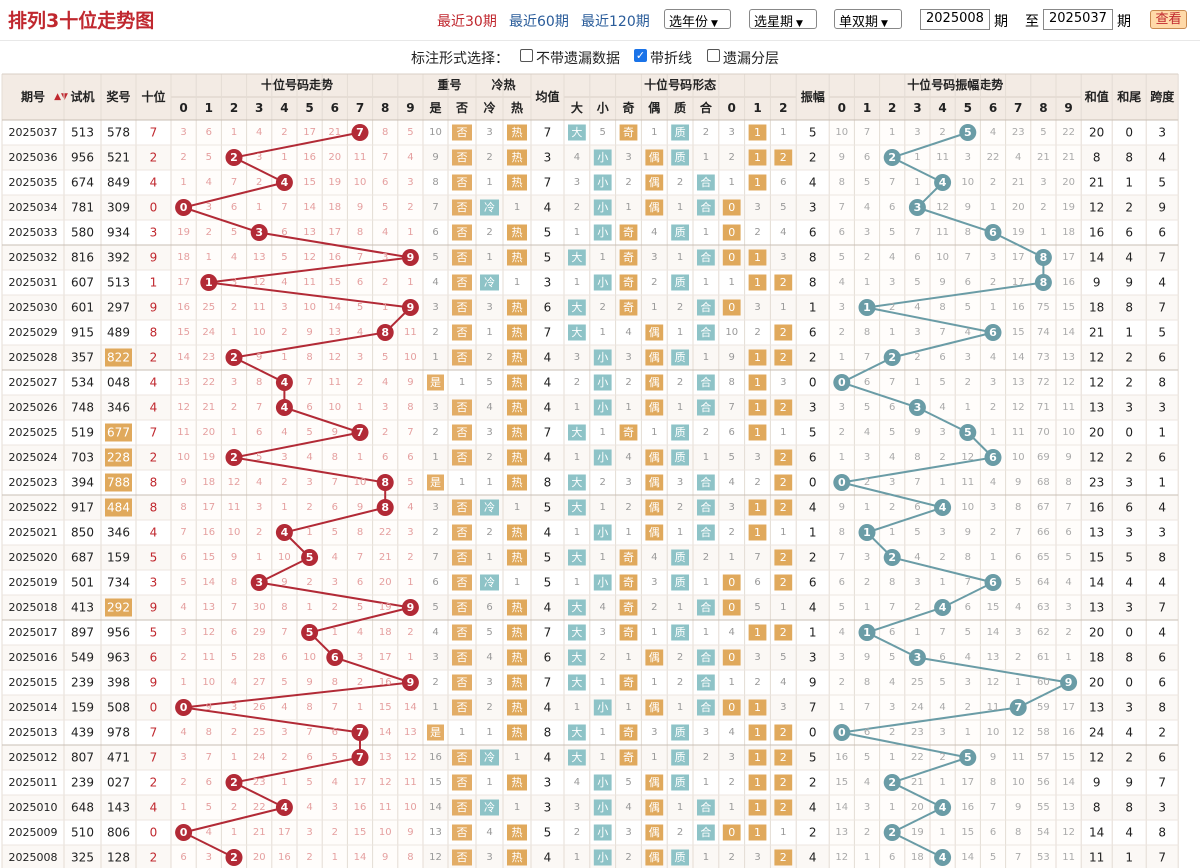 Image resolution: width=1200 pixels, height=868 pixels. I want to click on omission-value: 18, so click(183, 257).